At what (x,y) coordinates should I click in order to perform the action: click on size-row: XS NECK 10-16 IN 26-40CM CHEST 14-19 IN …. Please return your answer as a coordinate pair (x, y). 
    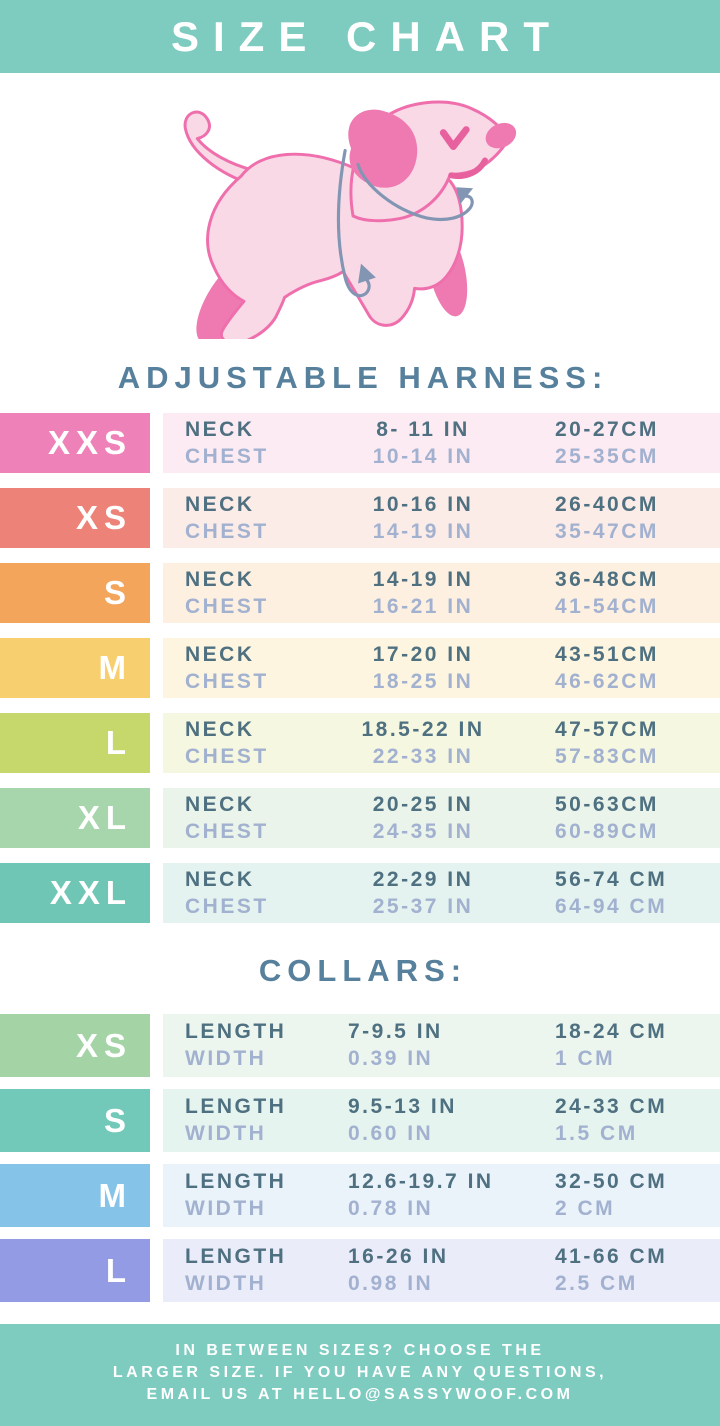
    Looking at the image, I should click on (360, 518).